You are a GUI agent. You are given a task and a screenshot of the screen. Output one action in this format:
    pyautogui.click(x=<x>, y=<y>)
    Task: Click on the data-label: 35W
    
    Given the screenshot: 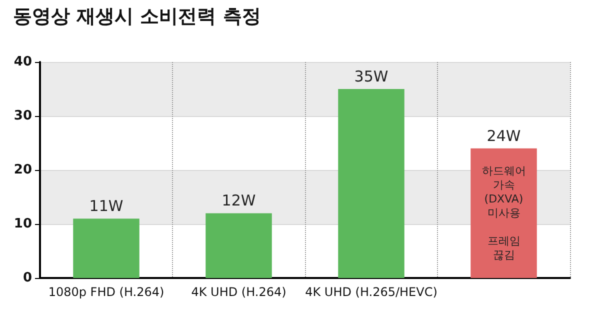 What is the action you would take?
    pyautogui.click(x=371, y=77)
    